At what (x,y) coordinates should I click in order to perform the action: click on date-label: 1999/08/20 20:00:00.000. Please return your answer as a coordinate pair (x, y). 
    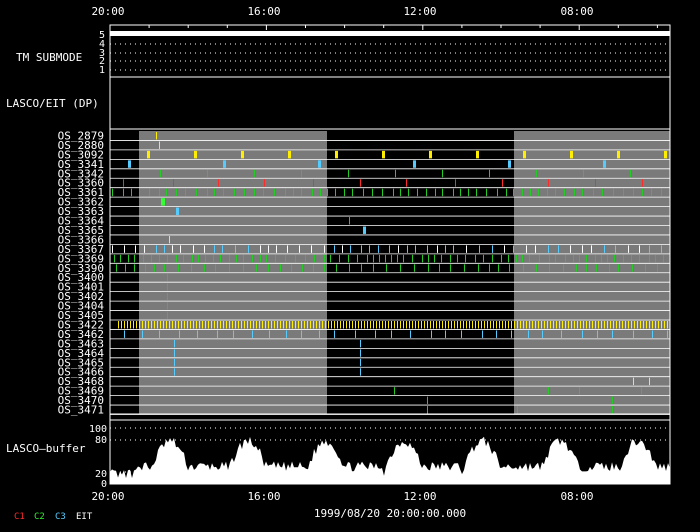
    Looking at the image, I should click on (390, 513).